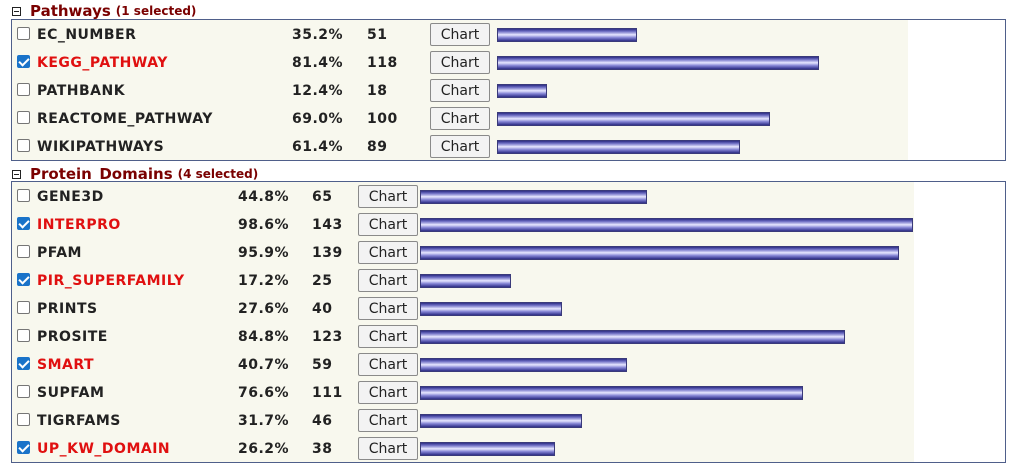 This screenshot has height=476, width=1010. I want to click on table-row: TIGRFAMS 31.7% 46 Chart, so click(508, 421).